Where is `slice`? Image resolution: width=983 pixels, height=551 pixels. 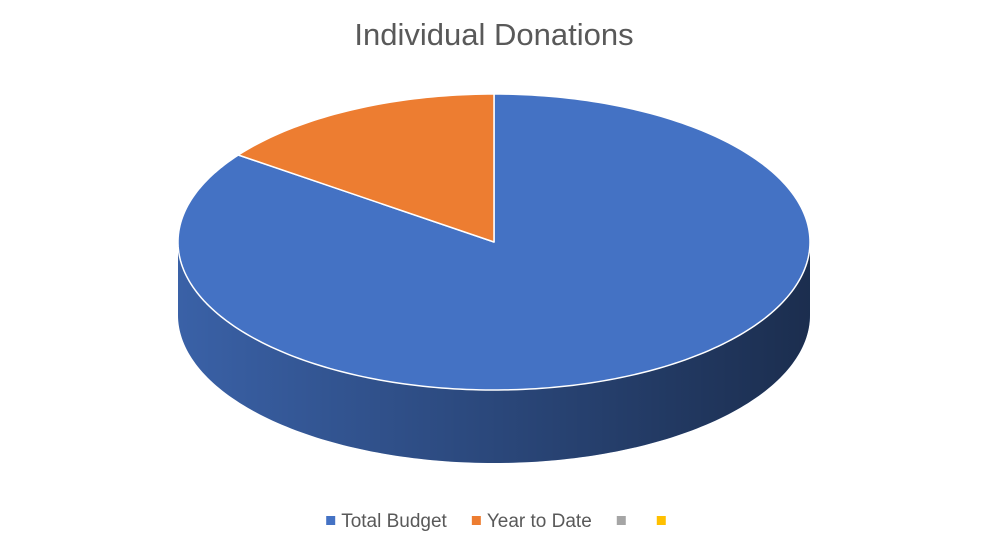 slice is located at coordinates (366, 168).